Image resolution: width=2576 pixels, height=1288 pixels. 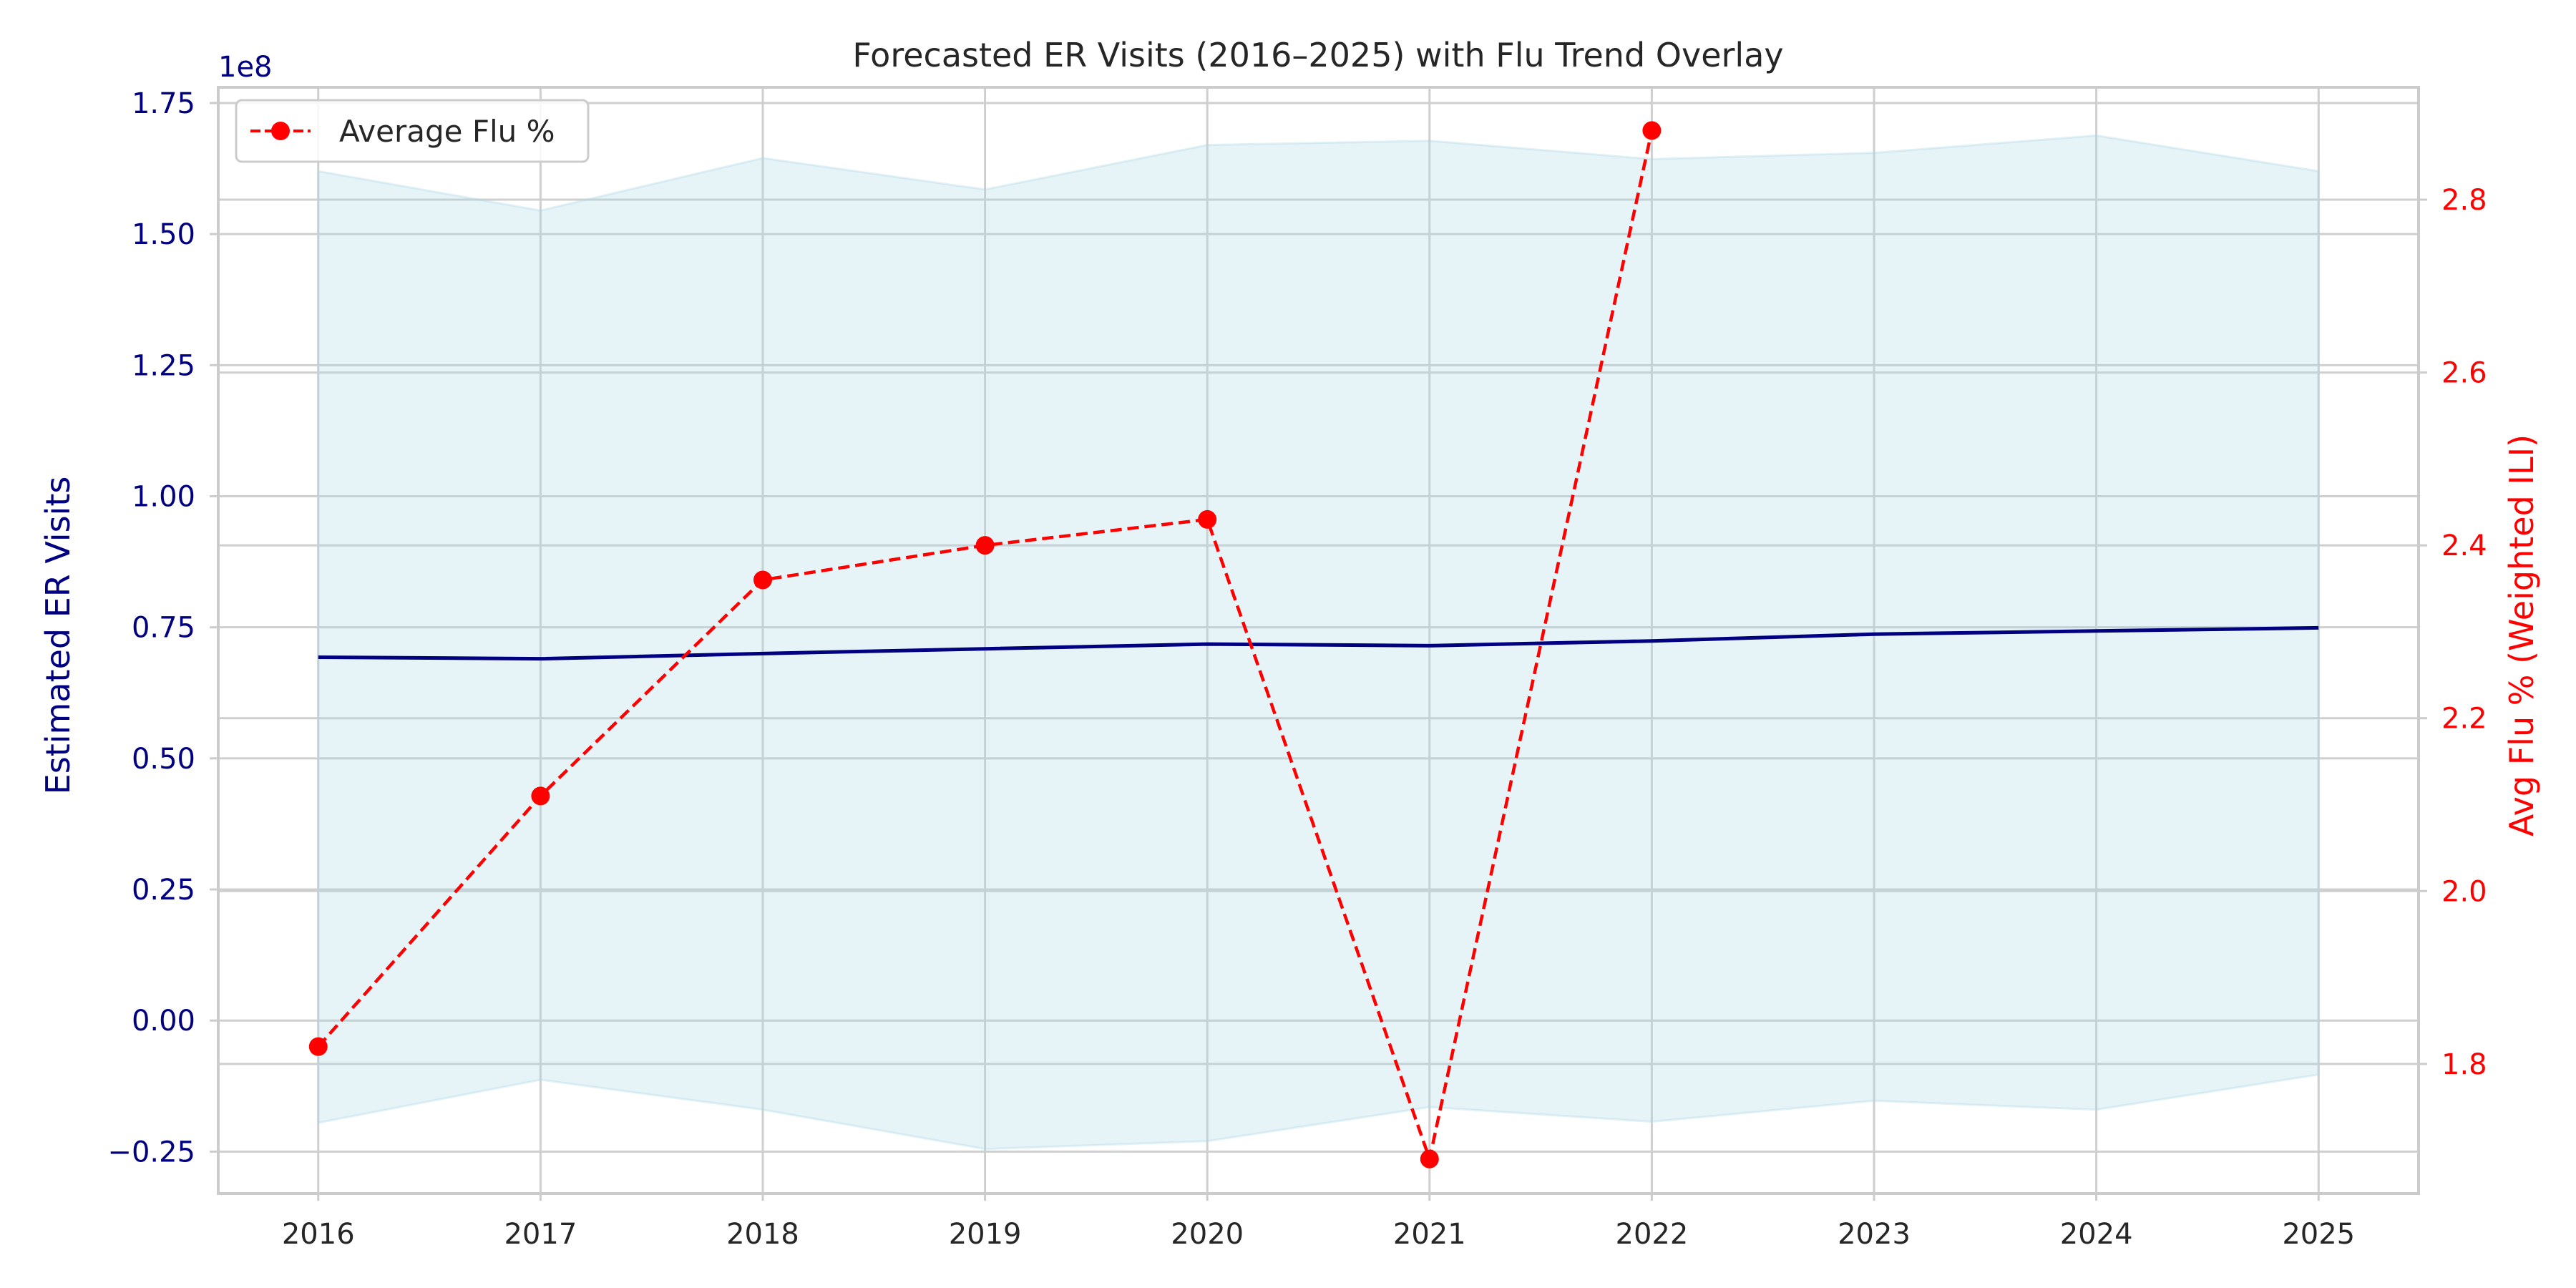 What do you see at coordinates (2464, 891) in the screenshot?
I see `right-tick-label-1: 2.0` at bounding box center [2464, 891].